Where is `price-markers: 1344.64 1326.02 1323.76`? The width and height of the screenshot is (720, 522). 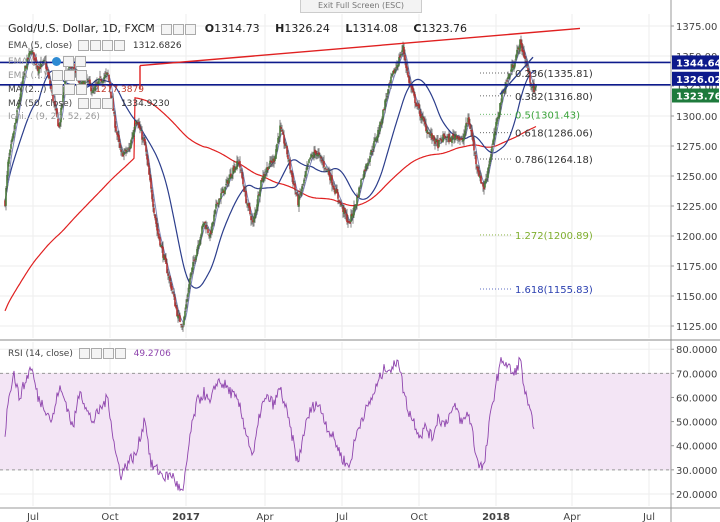 price-markers: 1344.64 1326.02 1323.76 is located at coordinates (696, 79).